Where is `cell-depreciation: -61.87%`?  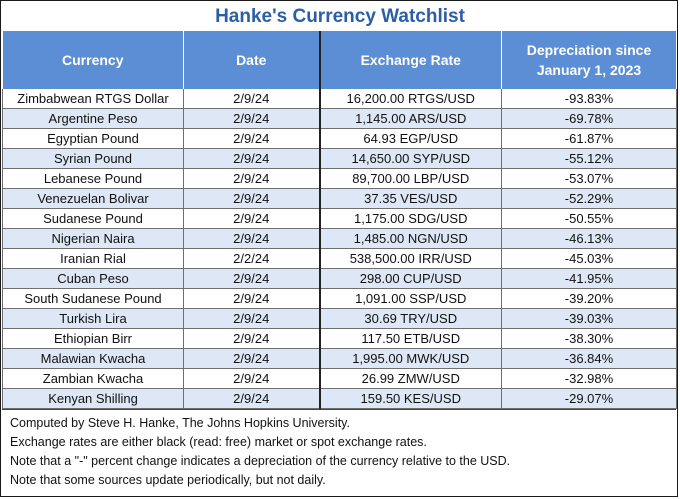 cell-depreciation: -61.87% is located at coordinates (589, 138).